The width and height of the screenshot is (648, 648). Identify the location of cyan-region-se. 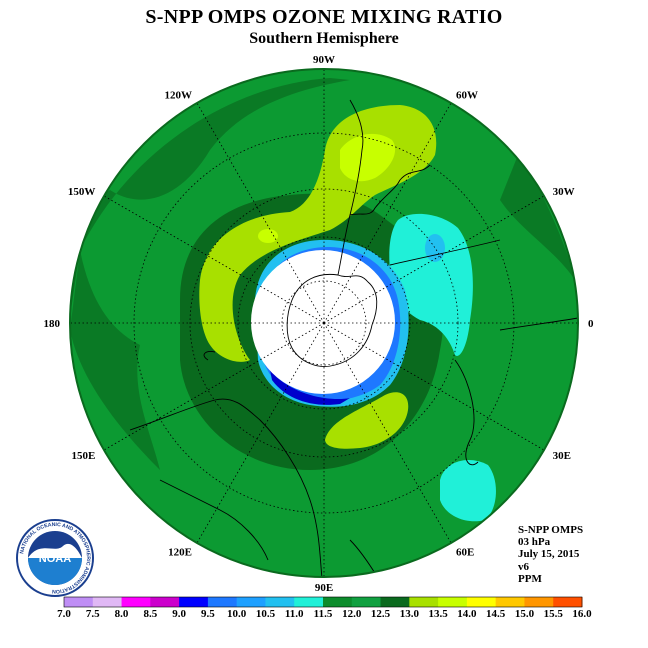
(468, 491).